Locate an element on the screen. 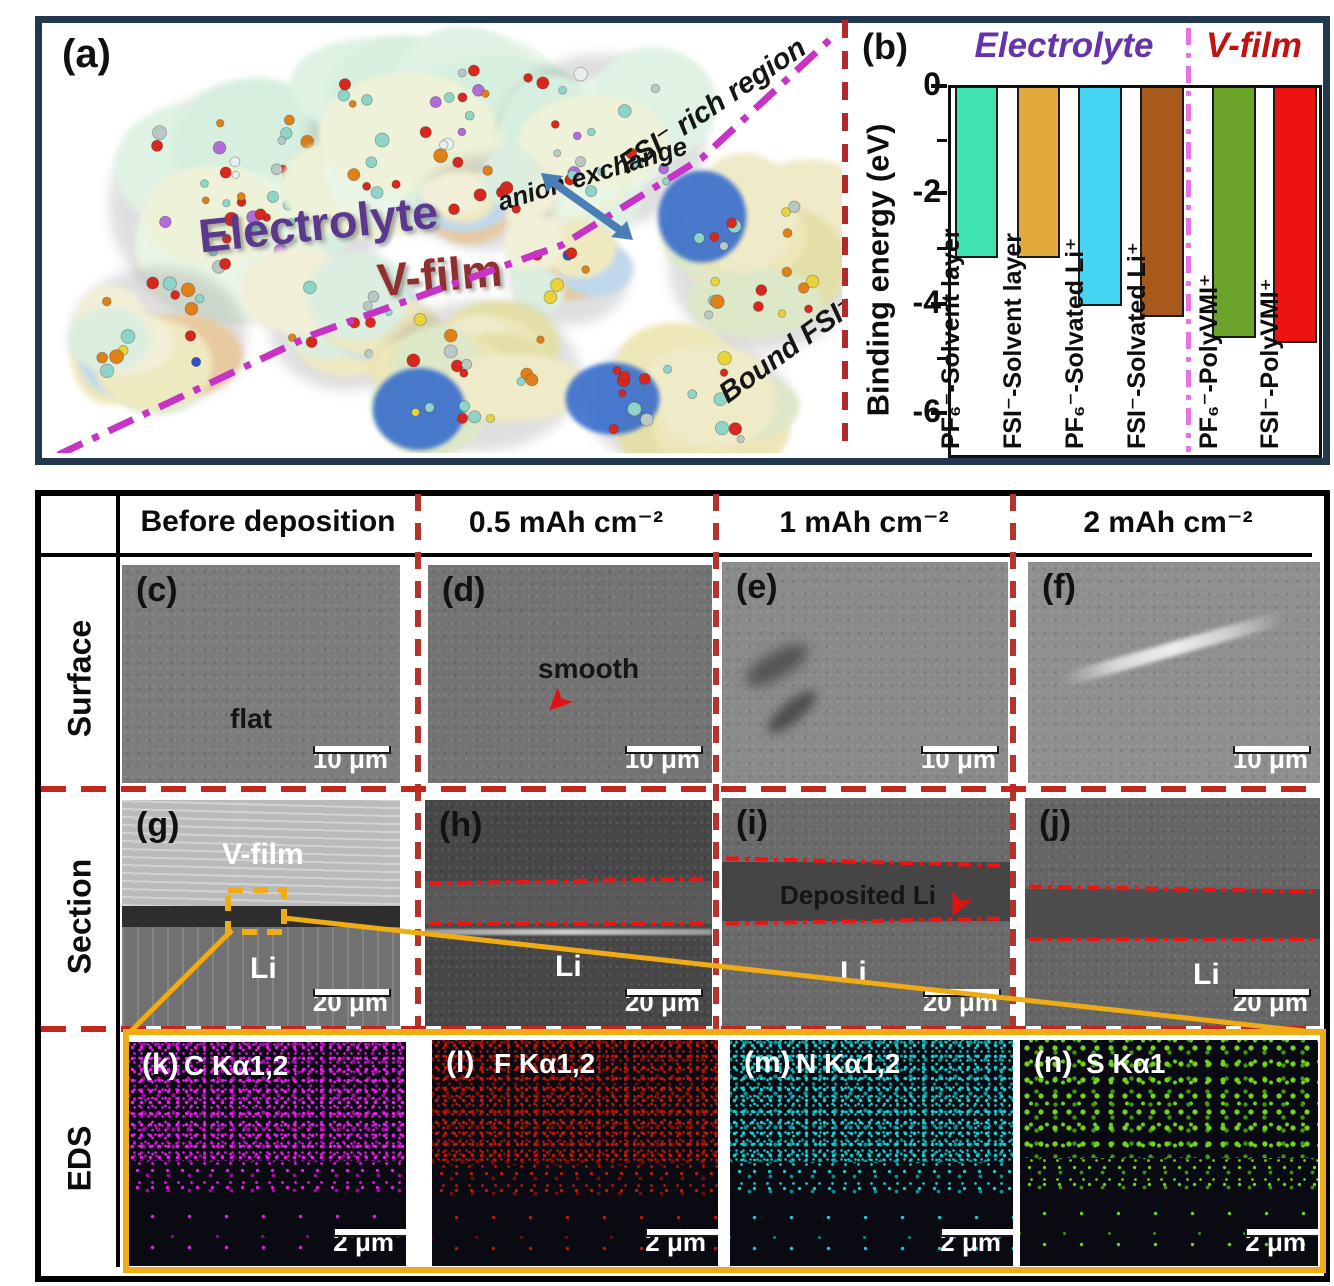  sem-image-e: (e) 10 μm is located at coordinates (865, 672).